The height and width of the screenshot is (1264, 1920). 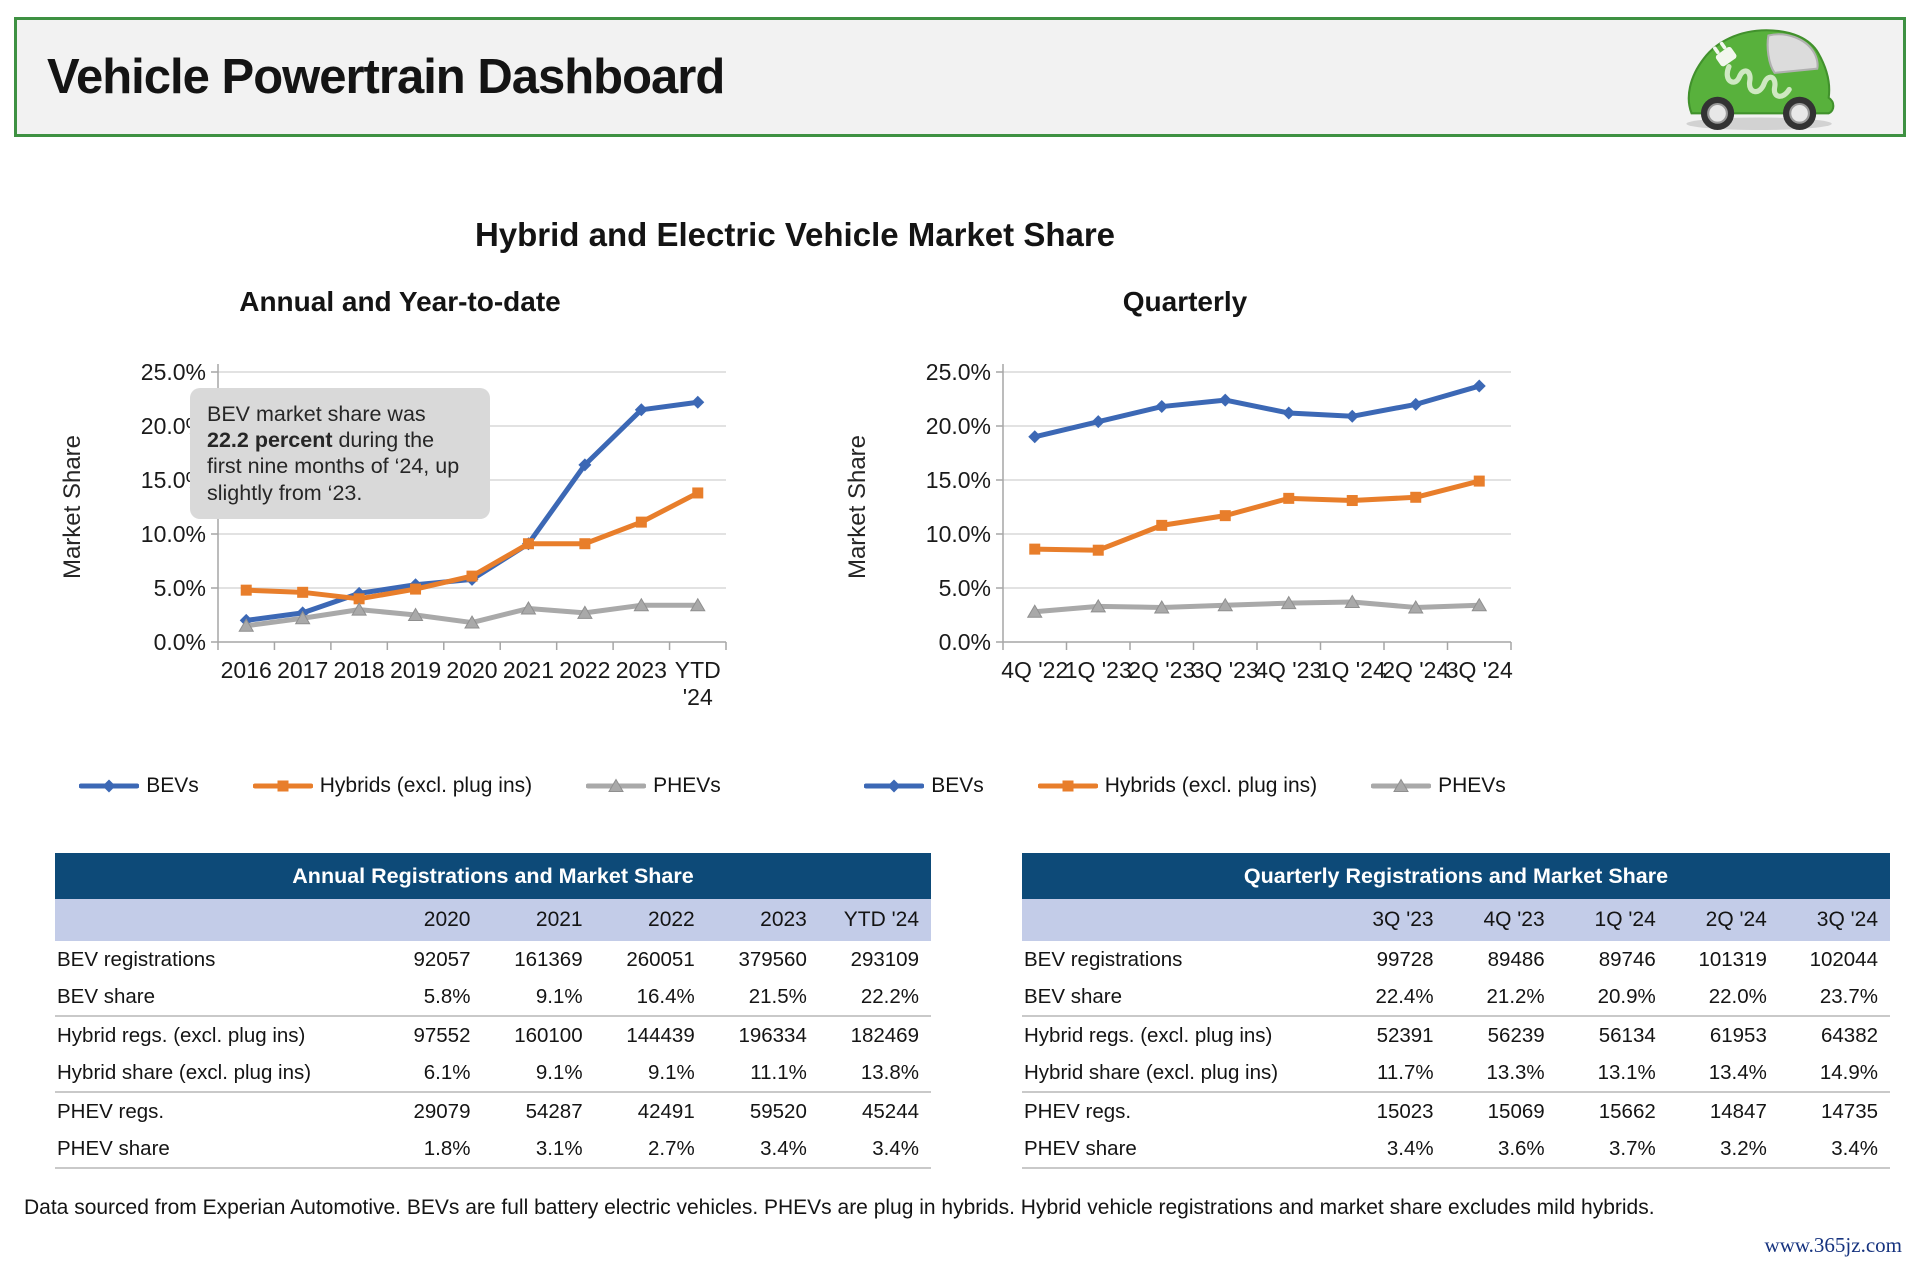 What do you see at coordinates (762, 959) in the screenshot?
I see `value-cell: 379560` at bounding box center [762, 959].